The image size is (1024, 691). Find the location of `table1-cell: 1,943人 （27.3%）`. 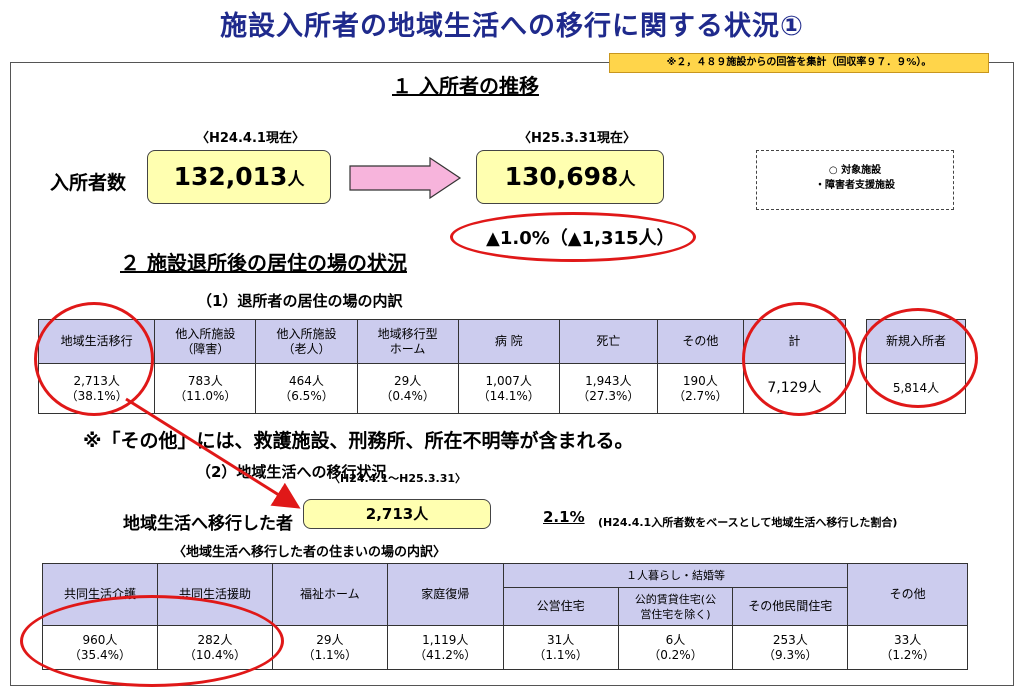

table1-cell: 1,943人 （27.3%） is located at coordinates (608, 388).